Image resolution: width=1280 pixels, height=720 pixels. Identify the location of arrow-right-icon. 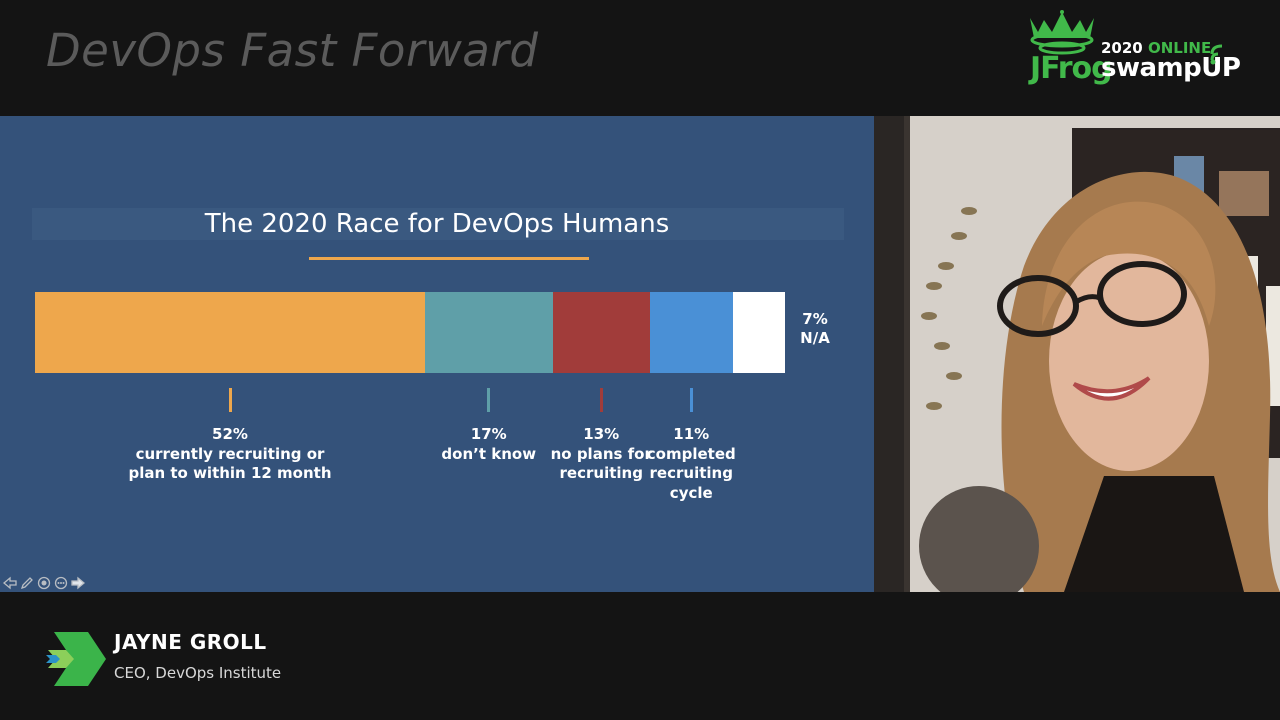
(78, 583).